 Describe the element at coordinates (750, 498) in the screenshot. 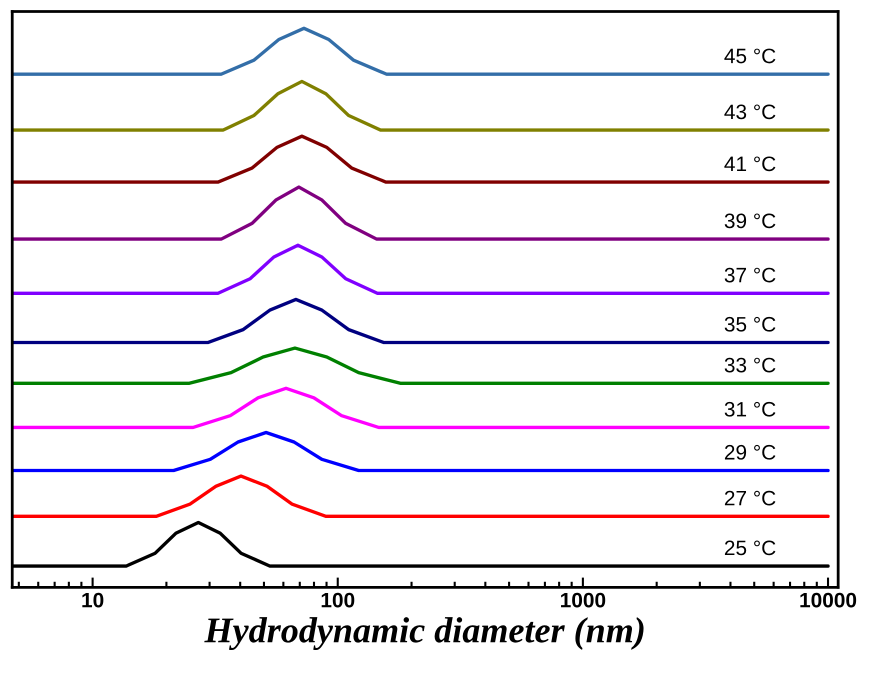

I see `series-label: 27 °C` at that location.